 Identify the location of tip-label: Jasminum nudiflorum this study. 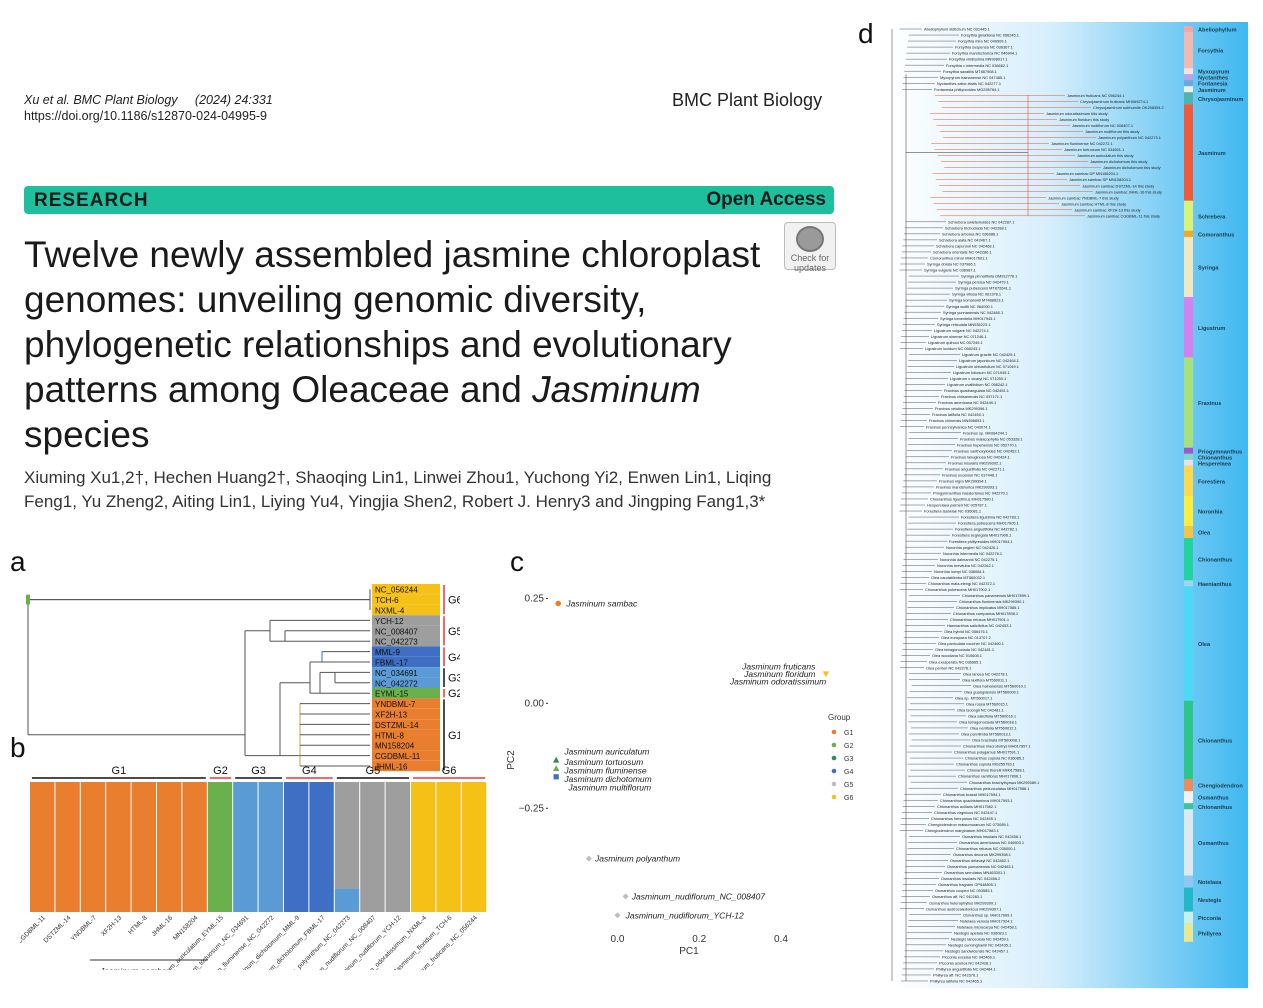
(1112, 131).